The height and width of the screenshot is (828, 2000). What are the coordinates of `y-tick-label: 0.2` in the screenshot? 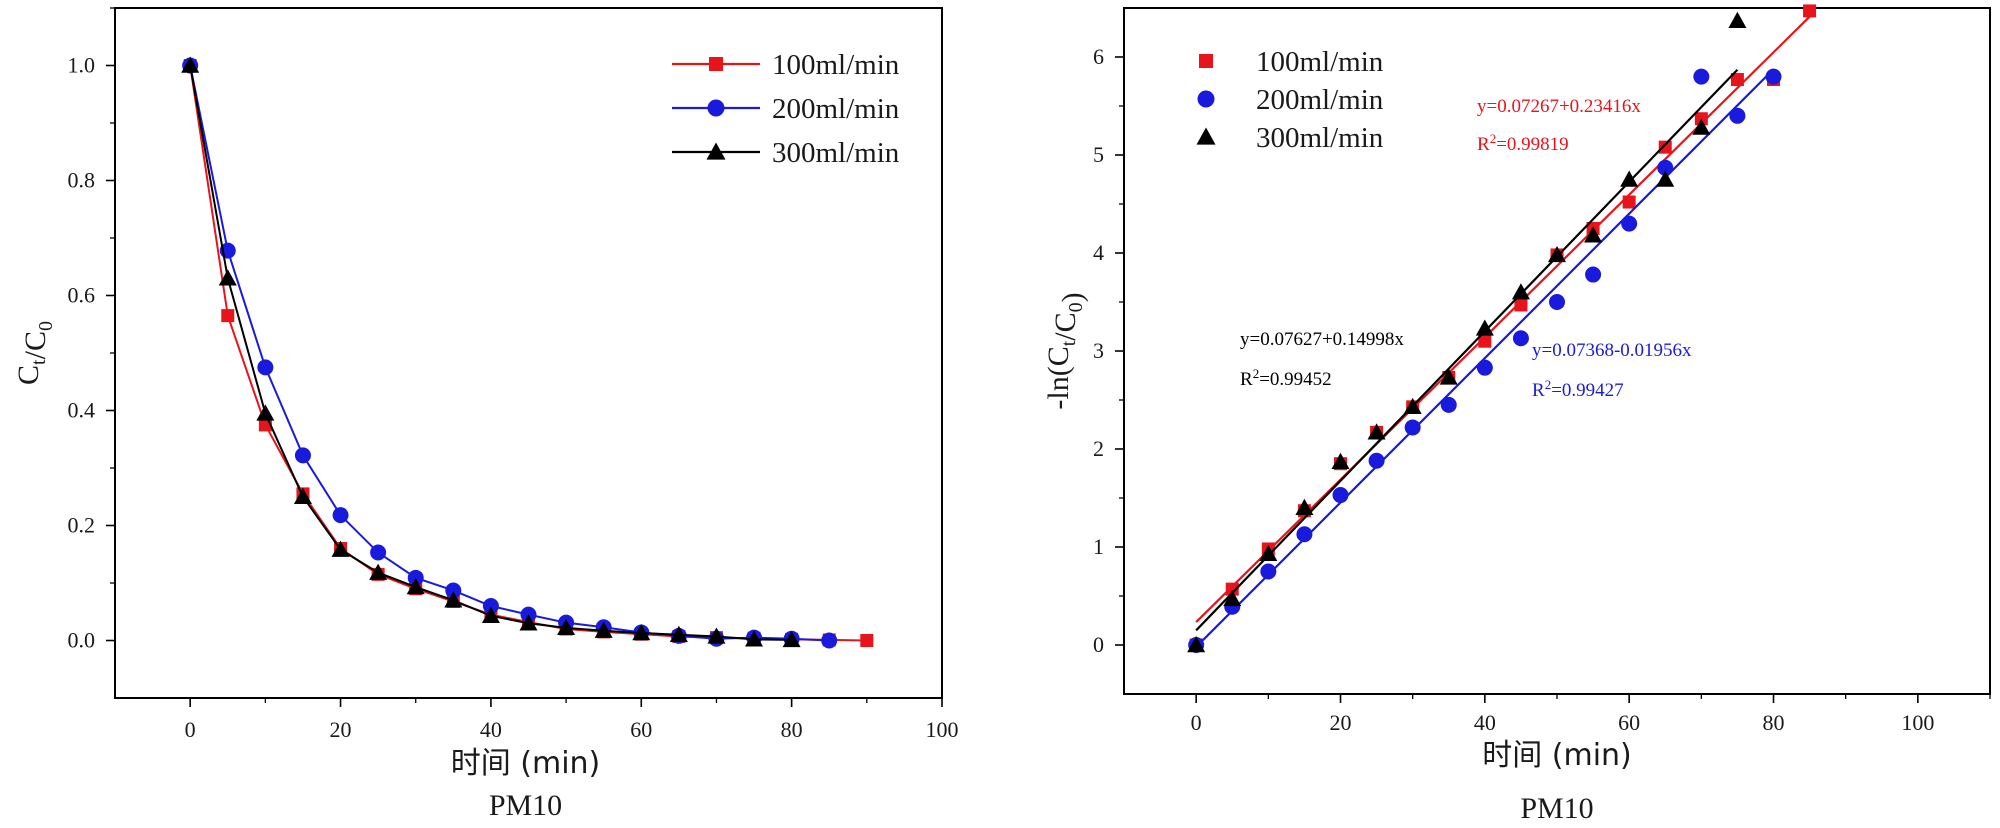 It's located at (82, 525).